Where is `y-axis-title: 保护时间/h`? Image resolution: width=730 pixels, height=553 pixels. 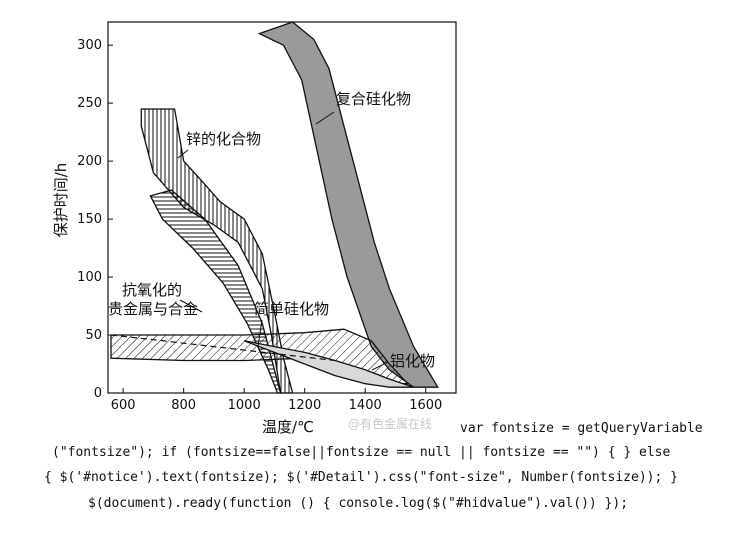
y-axis-title: 保护时间/h is located at coordinates (61, 200).